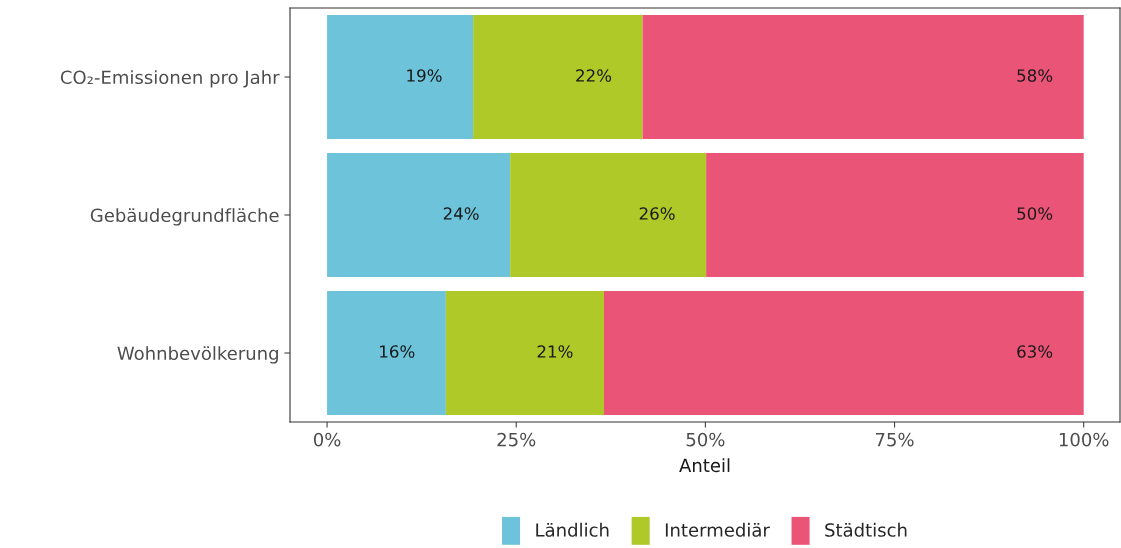 This screenshot has height=548, width=1121. What do you see at coordinates (894, 439) in the screenshot?
I see `x-tick-label: 75%` at bounding box center [894, 439].